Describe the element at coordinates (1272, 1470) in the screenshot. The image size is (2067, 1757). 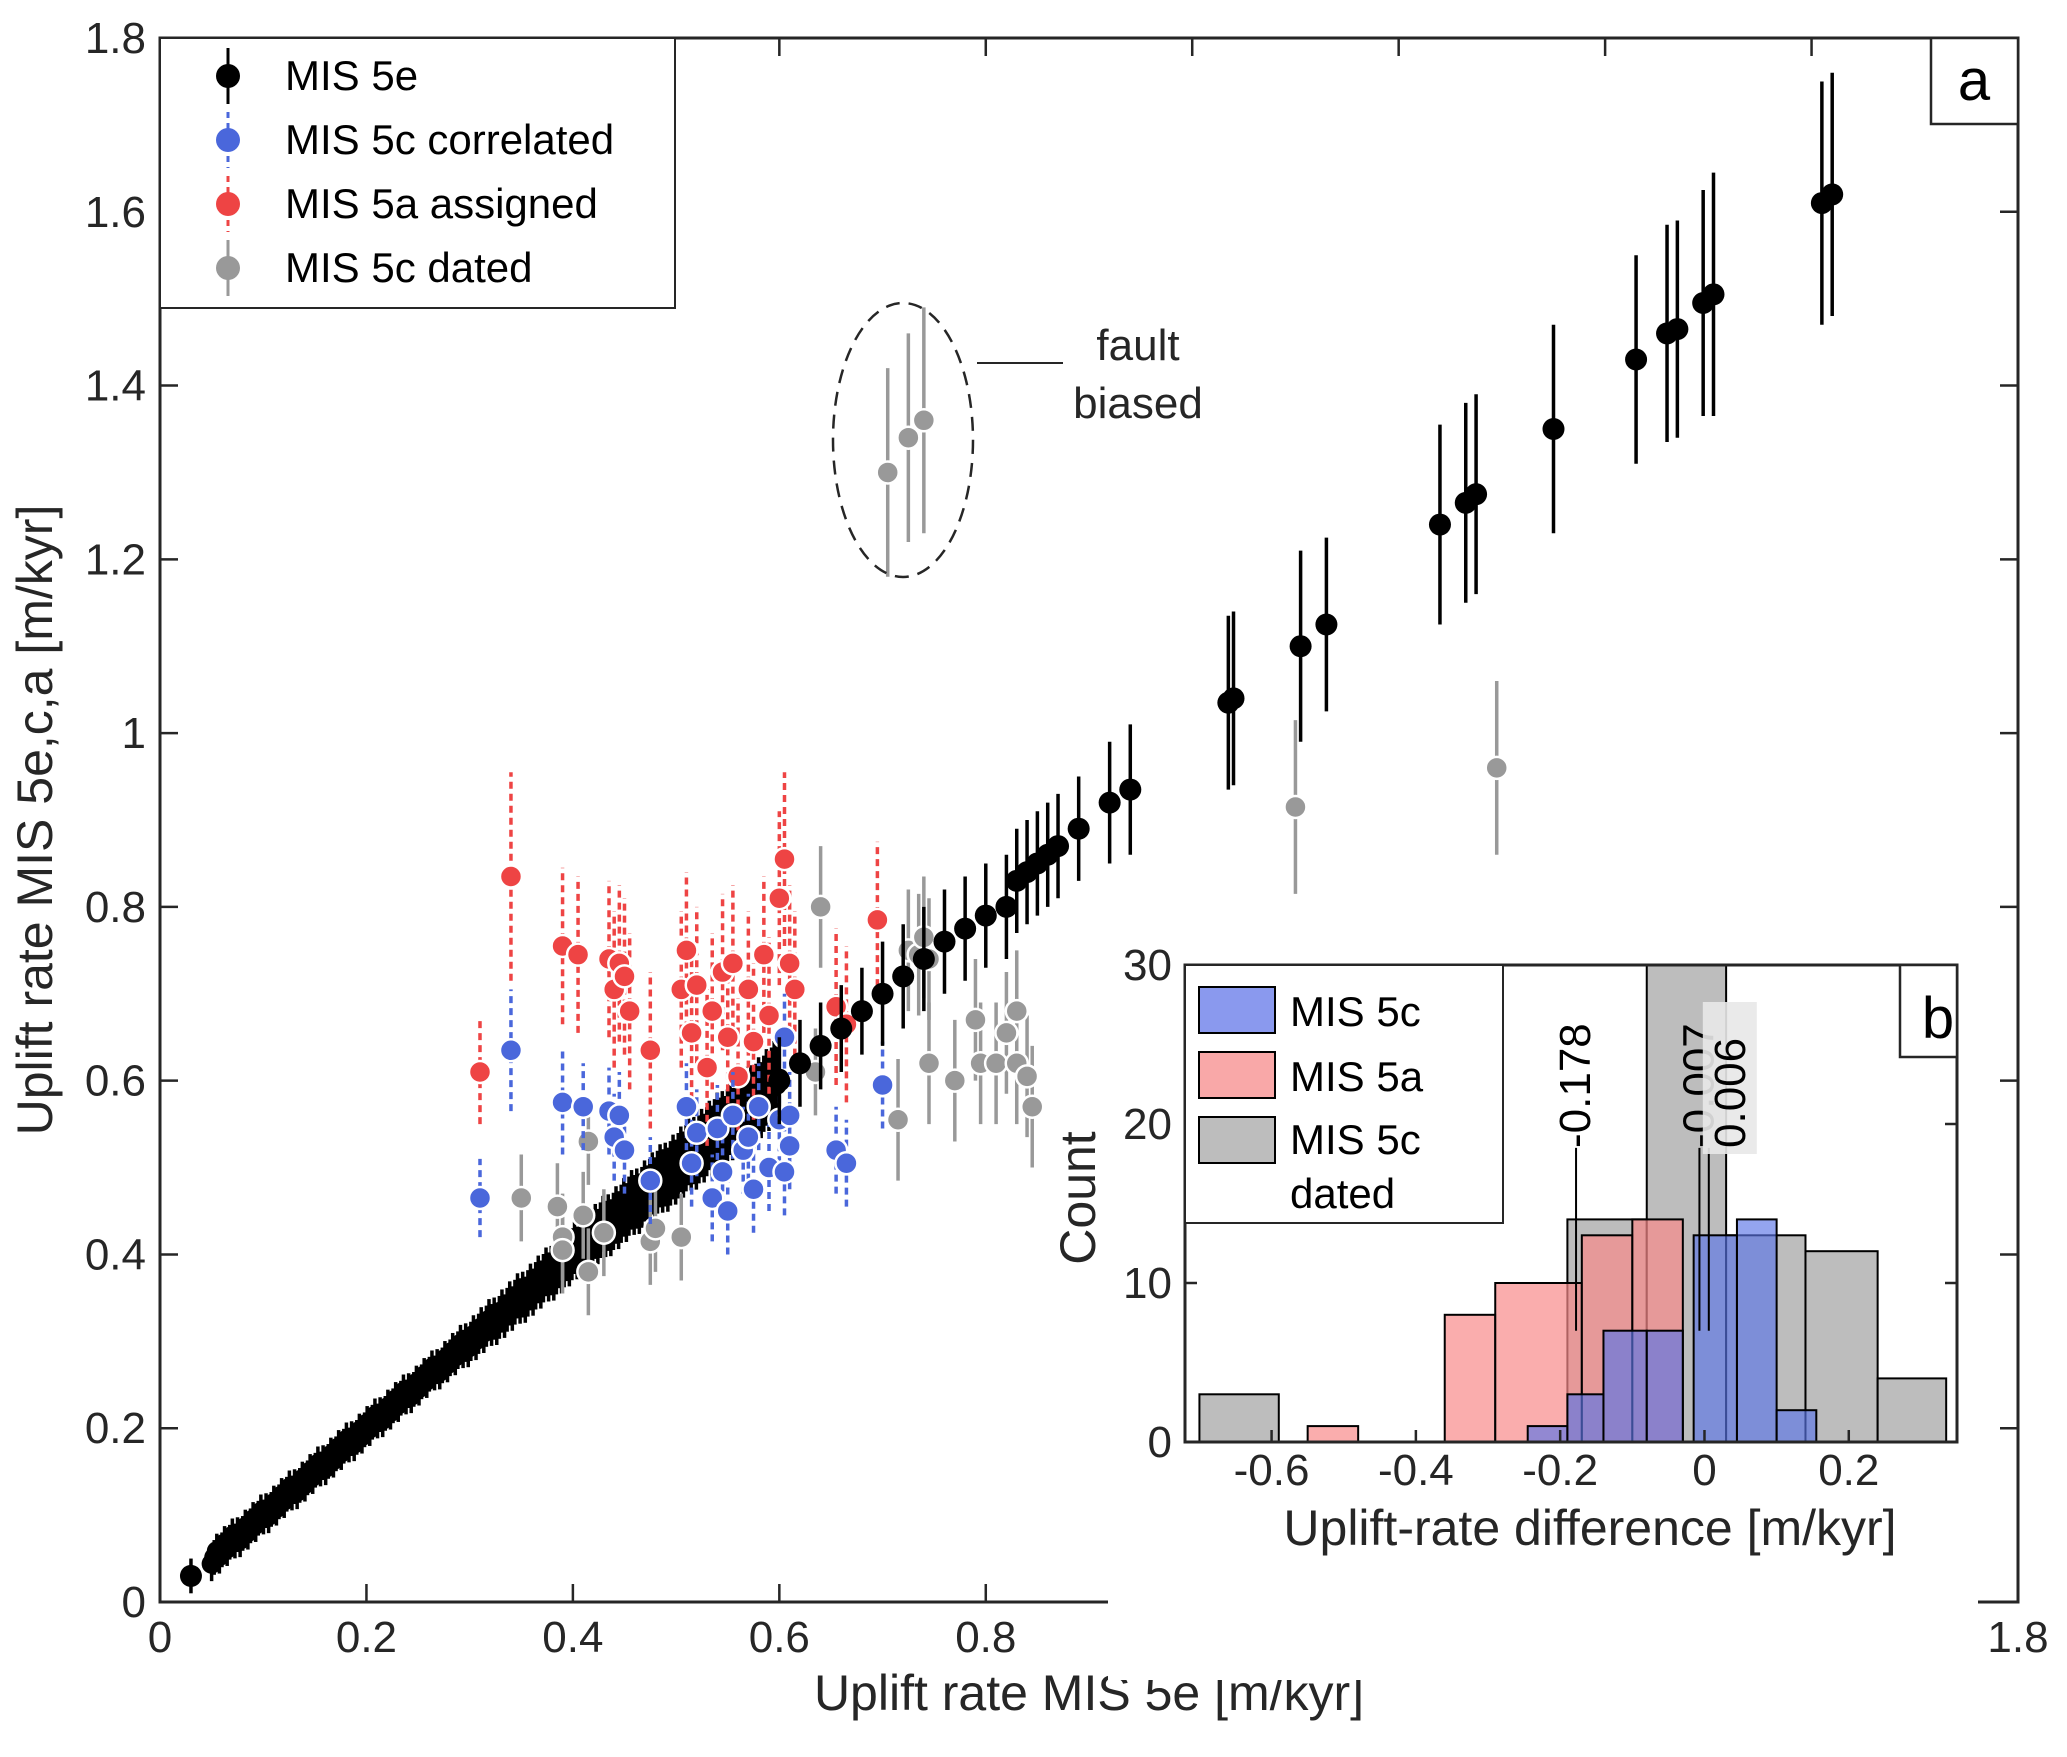
I see `inset-x-tick-label: -0.6` at that location.